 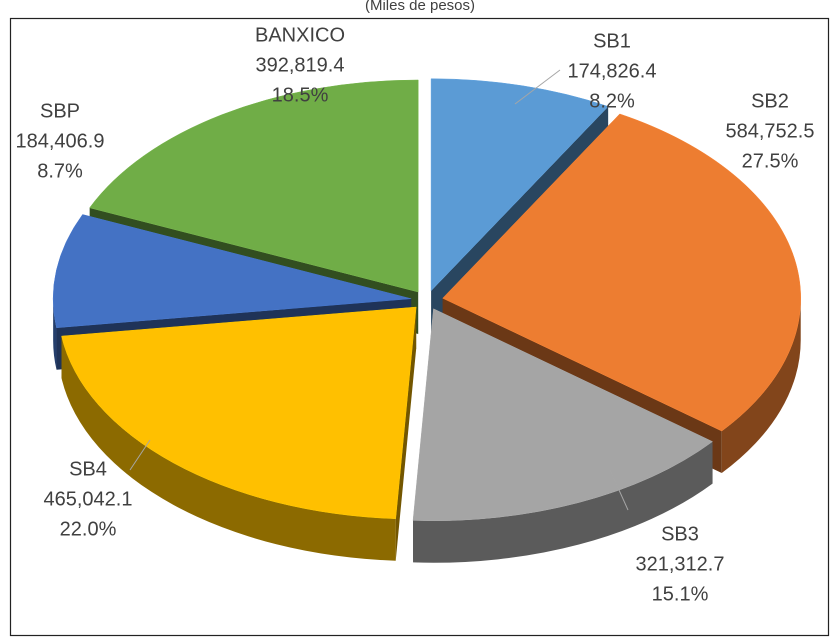 What do you see at coordinates (770, 131) in the screenshot?
I see `data-label: 584,752.5` at bounding box center [770, 131].